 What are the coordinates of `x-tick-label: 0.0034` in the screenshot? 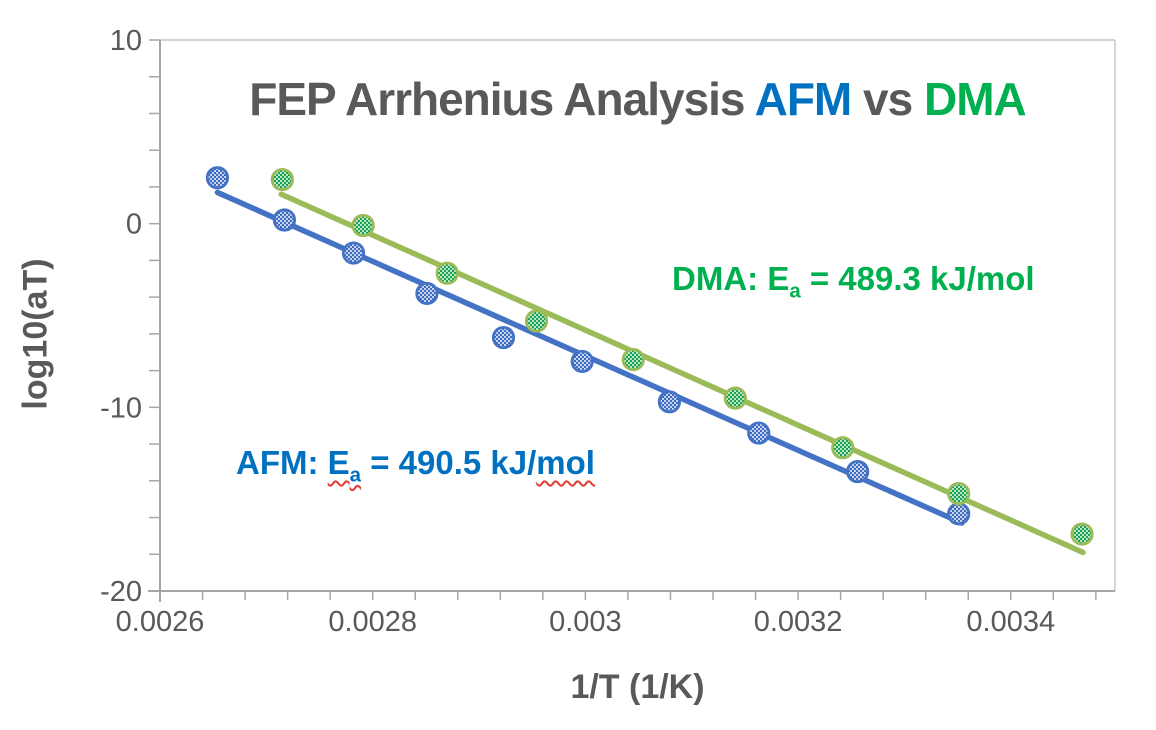 It's located at (1010, 622).